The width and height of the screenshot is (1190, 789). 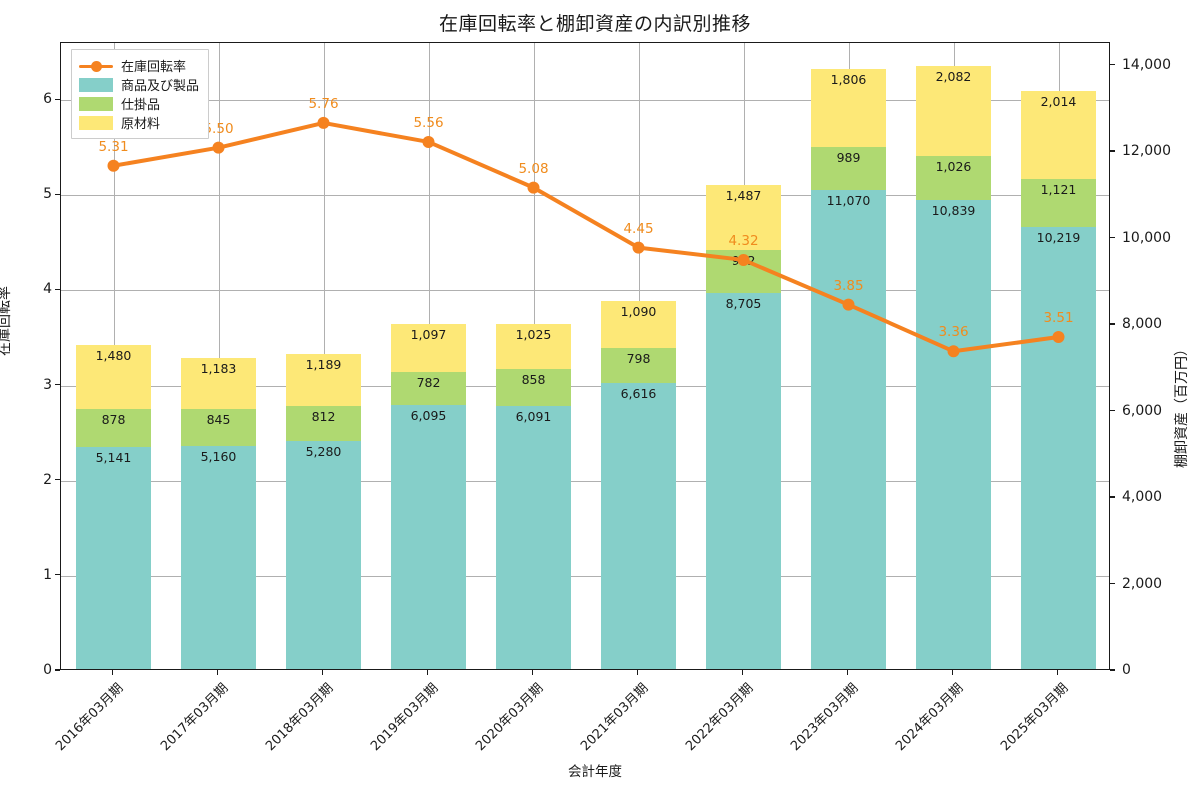 I want to click on bar-segment-value: 878, so click(x=113, y=419).